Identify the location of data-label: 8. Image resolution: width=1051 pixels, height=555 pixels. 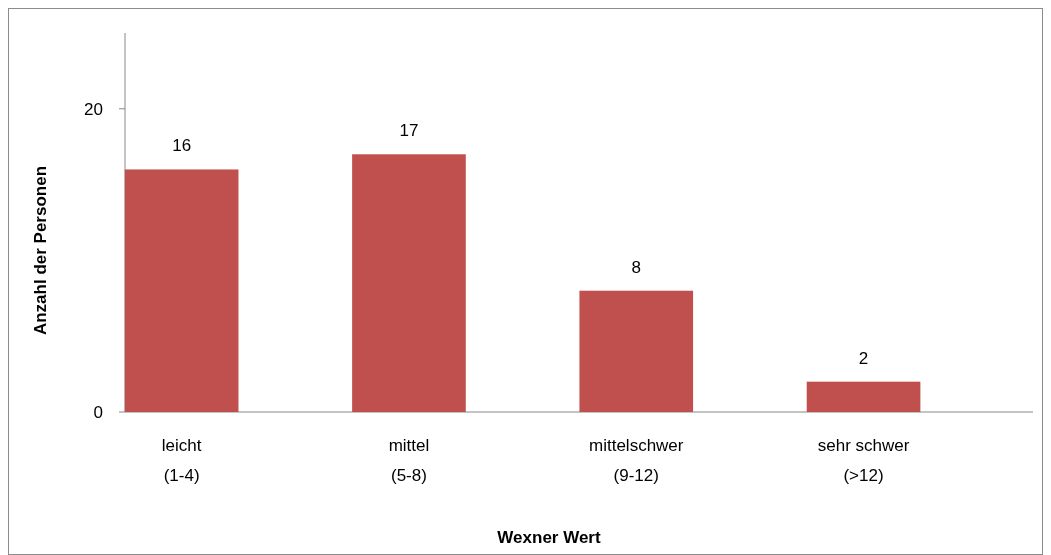
(636, 267).